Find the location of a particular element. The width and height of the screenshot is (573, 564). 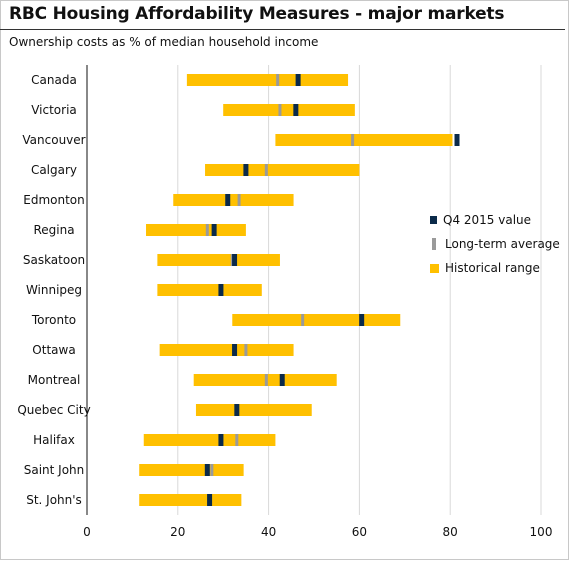

long-term-avg-marker-vancouver is located at coordinates (353, 140).